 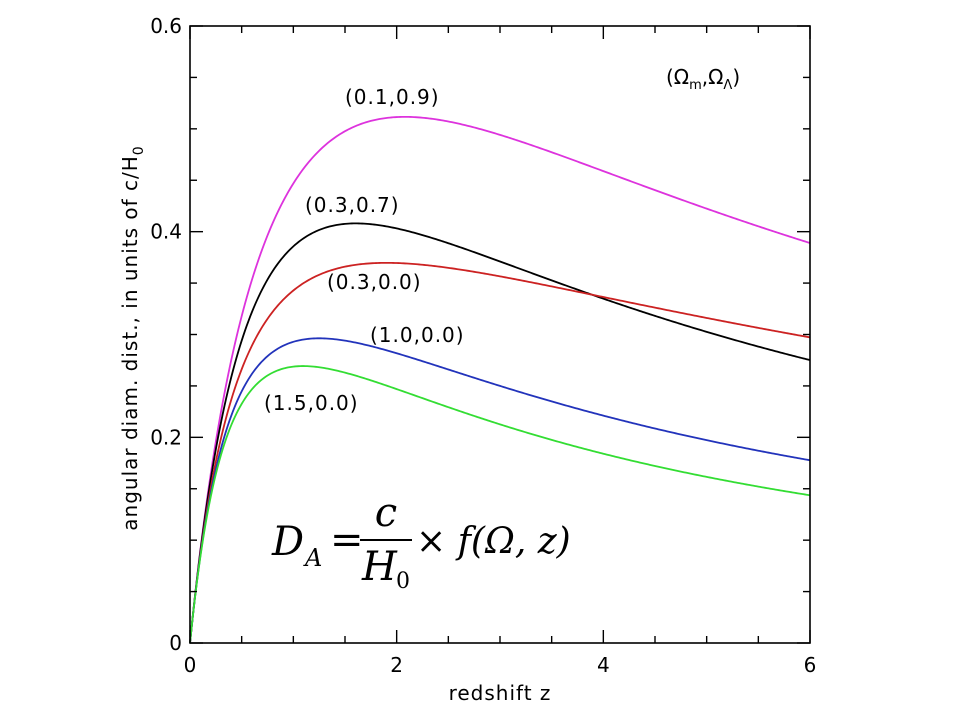 What do you see at coordinates (166, 26) in the screenshot?
I see `y-tick-label: 0.6` at bounding box center [166, 26].